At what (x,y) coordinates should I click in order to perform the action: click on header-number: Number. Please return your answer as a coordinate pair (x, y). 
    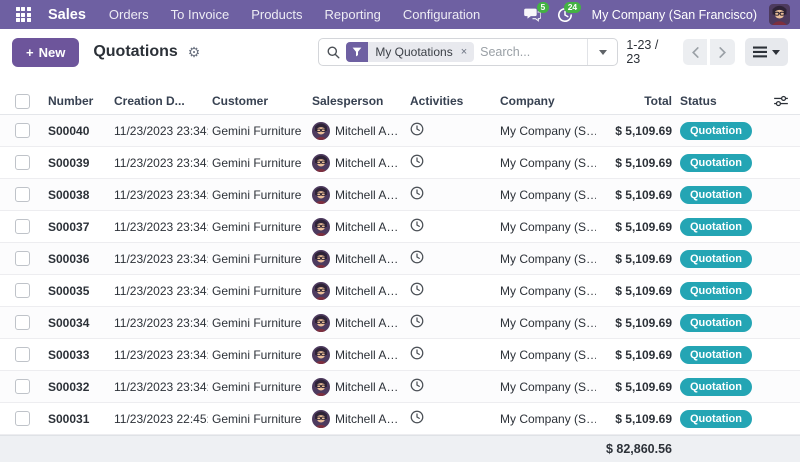
    Looking at the image, I should click on (71, 101).